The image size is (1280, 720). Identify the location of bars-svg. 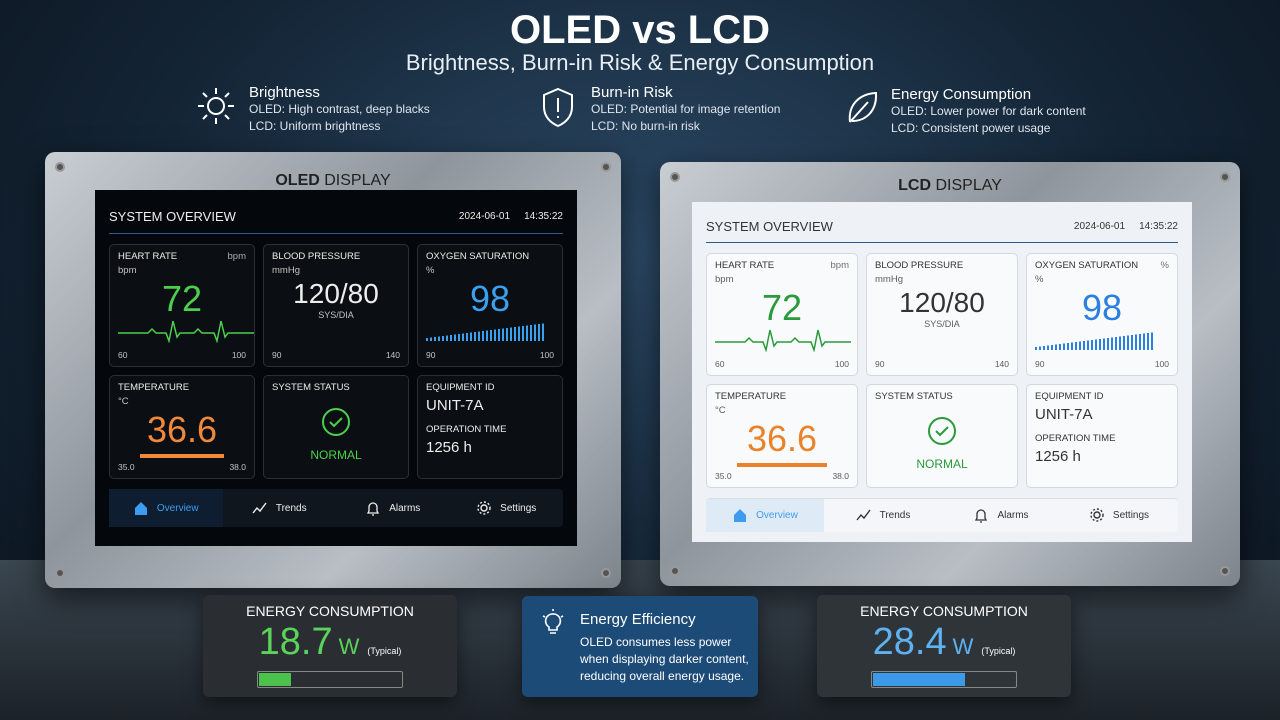
(1094, 341).